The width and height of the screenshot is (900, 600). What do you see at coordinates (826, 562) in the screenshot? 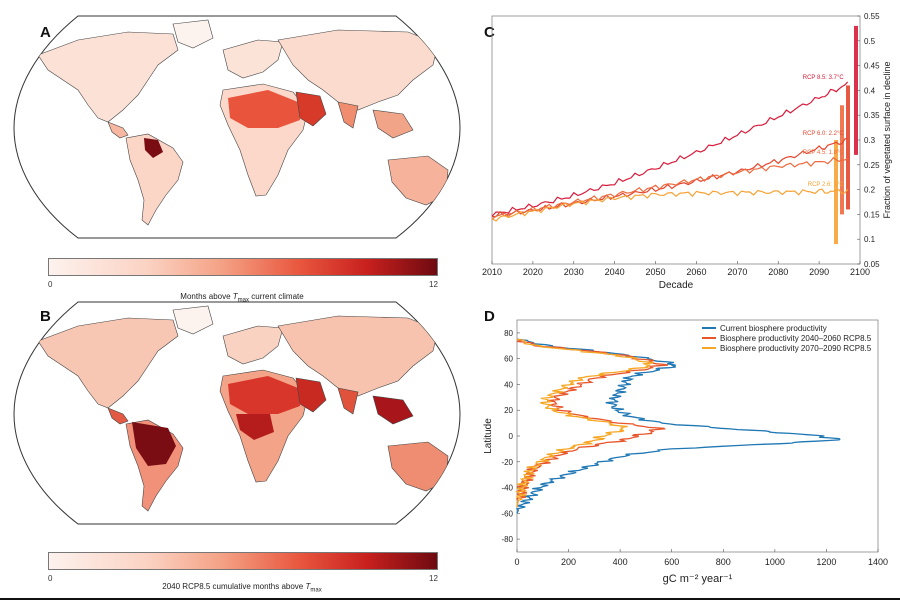
I see `chart-d-x-tick-label: 1200` at bounding box center [826, 562].